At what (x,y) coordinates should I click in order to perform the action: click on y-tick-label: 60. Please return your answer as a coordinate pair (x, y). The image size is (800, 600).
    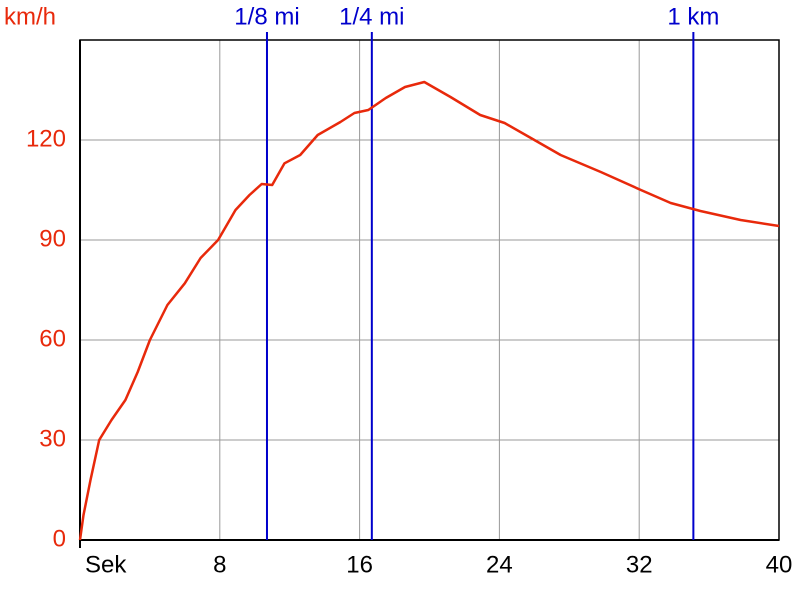
    Looking at the image, I should click on (52, 338).